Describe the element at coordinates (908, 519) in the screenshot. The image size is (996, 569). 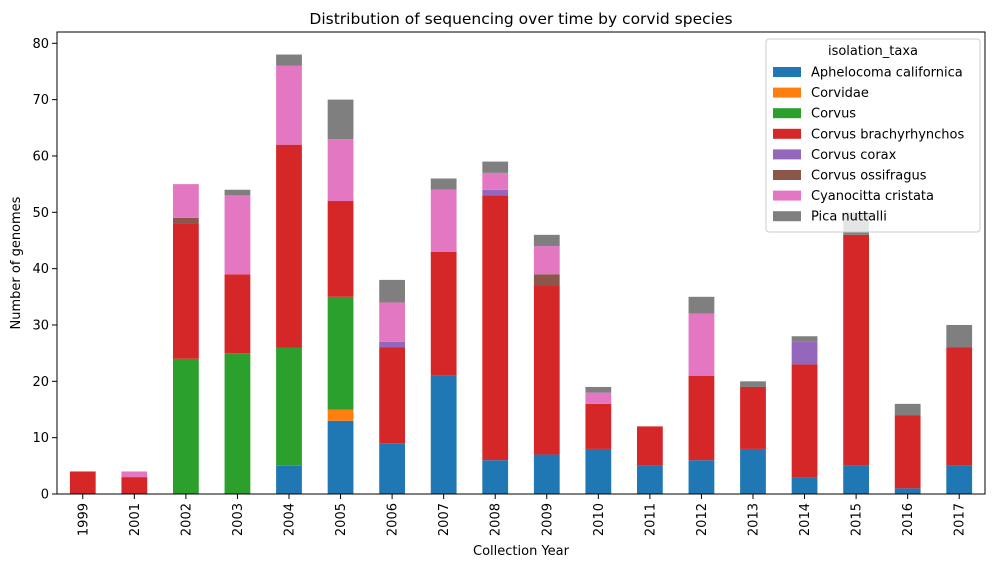
I see `x-tick-label-2016: 2016` at that location.